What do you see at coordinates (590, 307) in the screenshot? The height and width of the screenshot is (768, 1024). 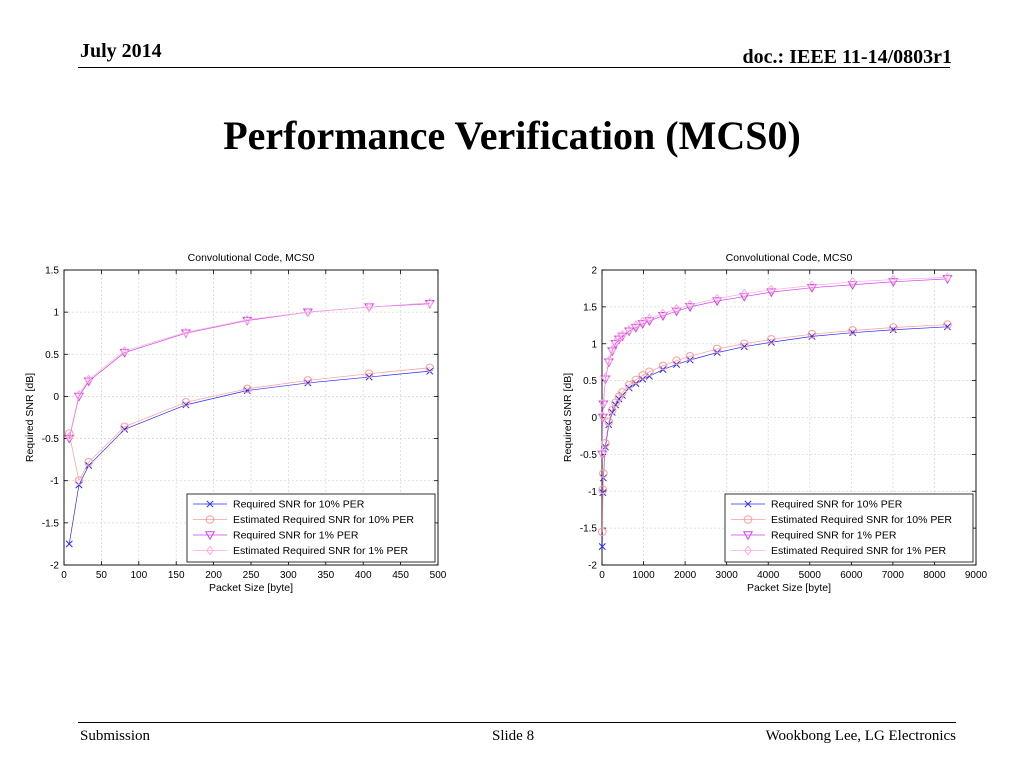 I see `y-tick-label: 1.5` at bounding box center [590, 307].